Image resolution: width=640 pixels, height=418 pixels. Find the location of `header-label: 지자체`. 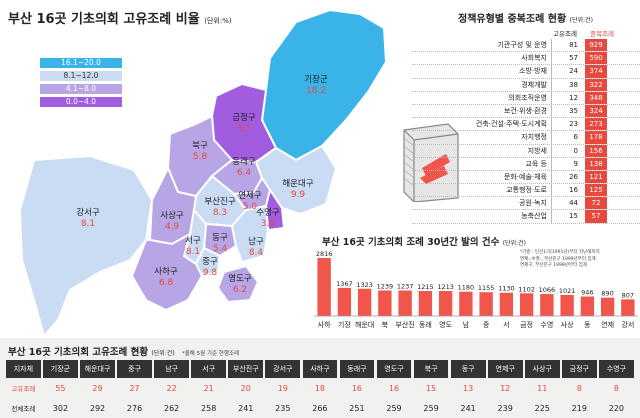

header-label: 지자체 is located at coordinates (23, 369).